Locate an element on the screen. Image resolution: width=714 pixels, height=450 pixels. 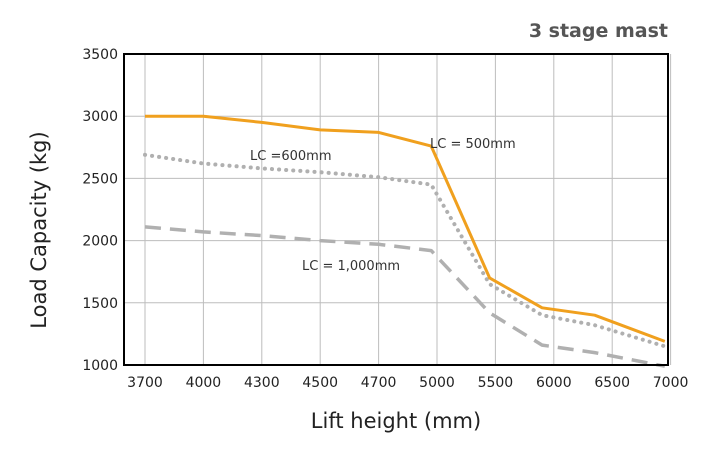
annotation-lc-1000: LC = 1,000mm is located at coordinates (351, 266).